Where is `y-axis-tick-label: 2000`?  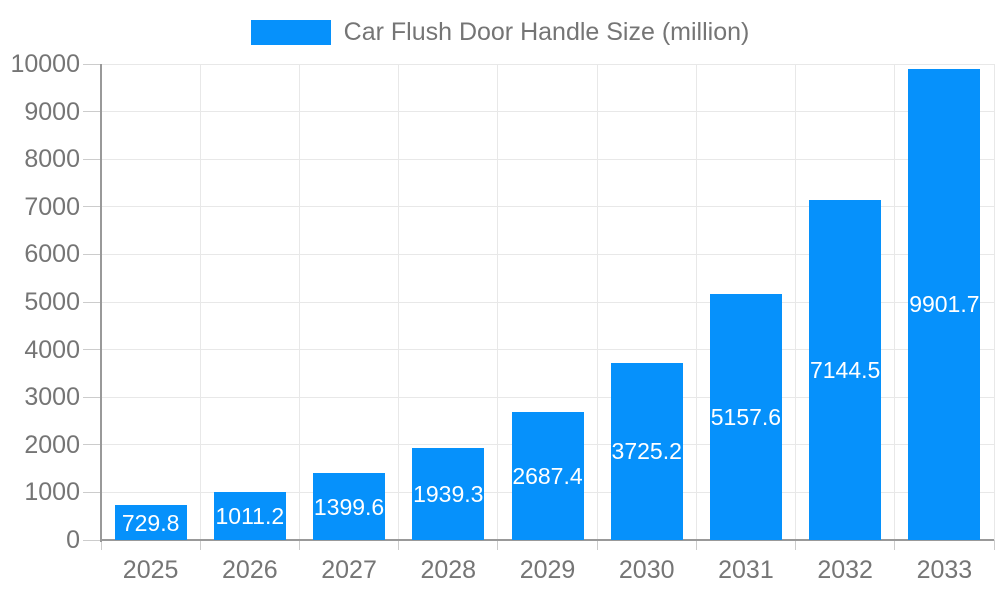 y-axis-tick-label: 2000 is located at coordinates (52, 444).